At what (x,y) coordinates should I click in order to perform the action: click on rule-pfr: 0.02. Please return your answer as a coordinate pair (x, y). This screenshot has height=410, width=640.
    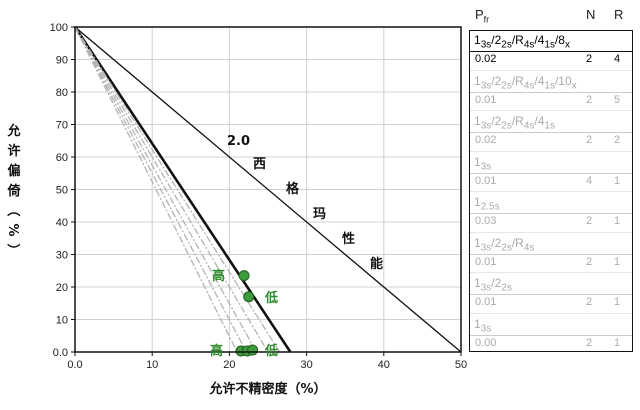
    Looking at the image, I should click on (486, 140).